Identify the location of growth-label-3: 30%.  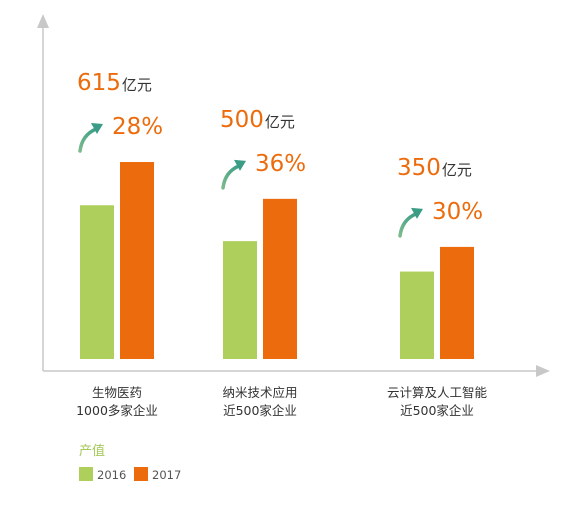
(457, 212).